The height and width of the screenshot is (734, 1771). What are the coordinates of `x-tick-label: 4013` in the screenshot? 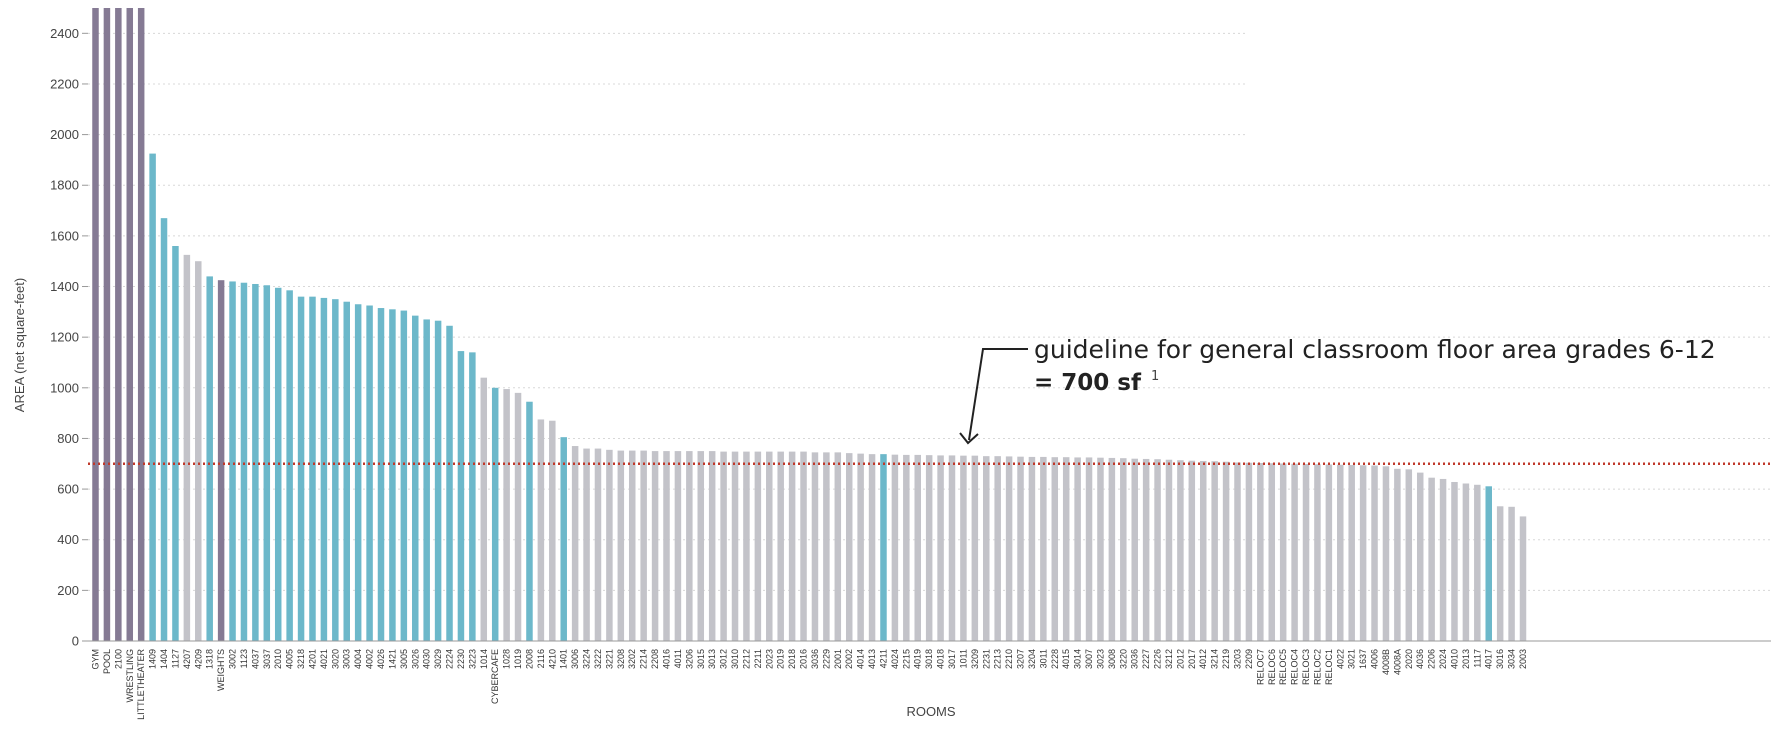 It's located at (872, 659).